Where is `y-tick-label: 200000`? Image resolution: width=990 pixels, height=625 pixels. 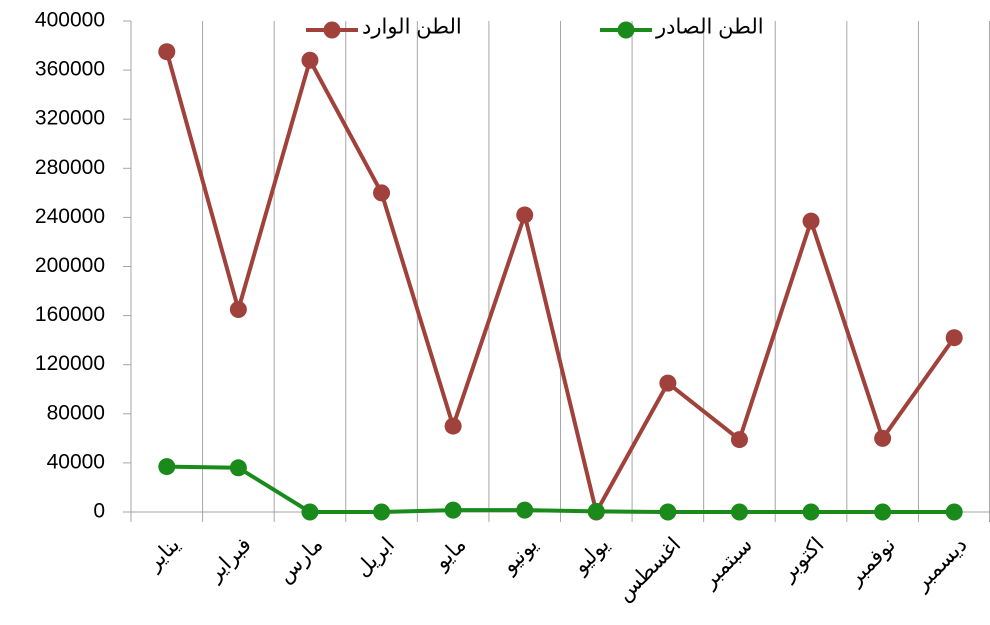 y-tick-label: 200000 is located at coordinates (70, 265).